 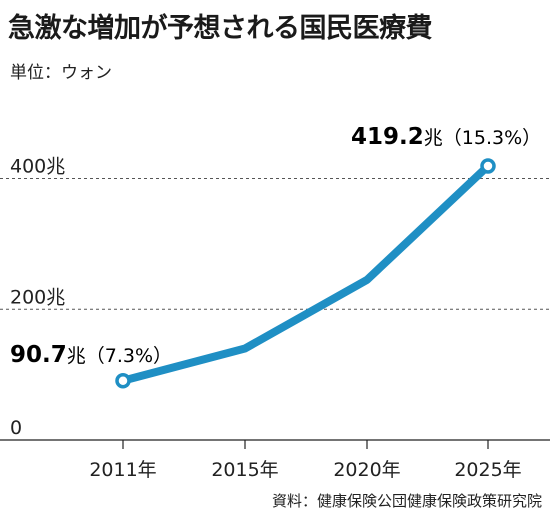 What do you see at coordinates (61, 73) in the screenshot?
I see `unit-label: 単位：ウォン` at bounding box center [61, 73].